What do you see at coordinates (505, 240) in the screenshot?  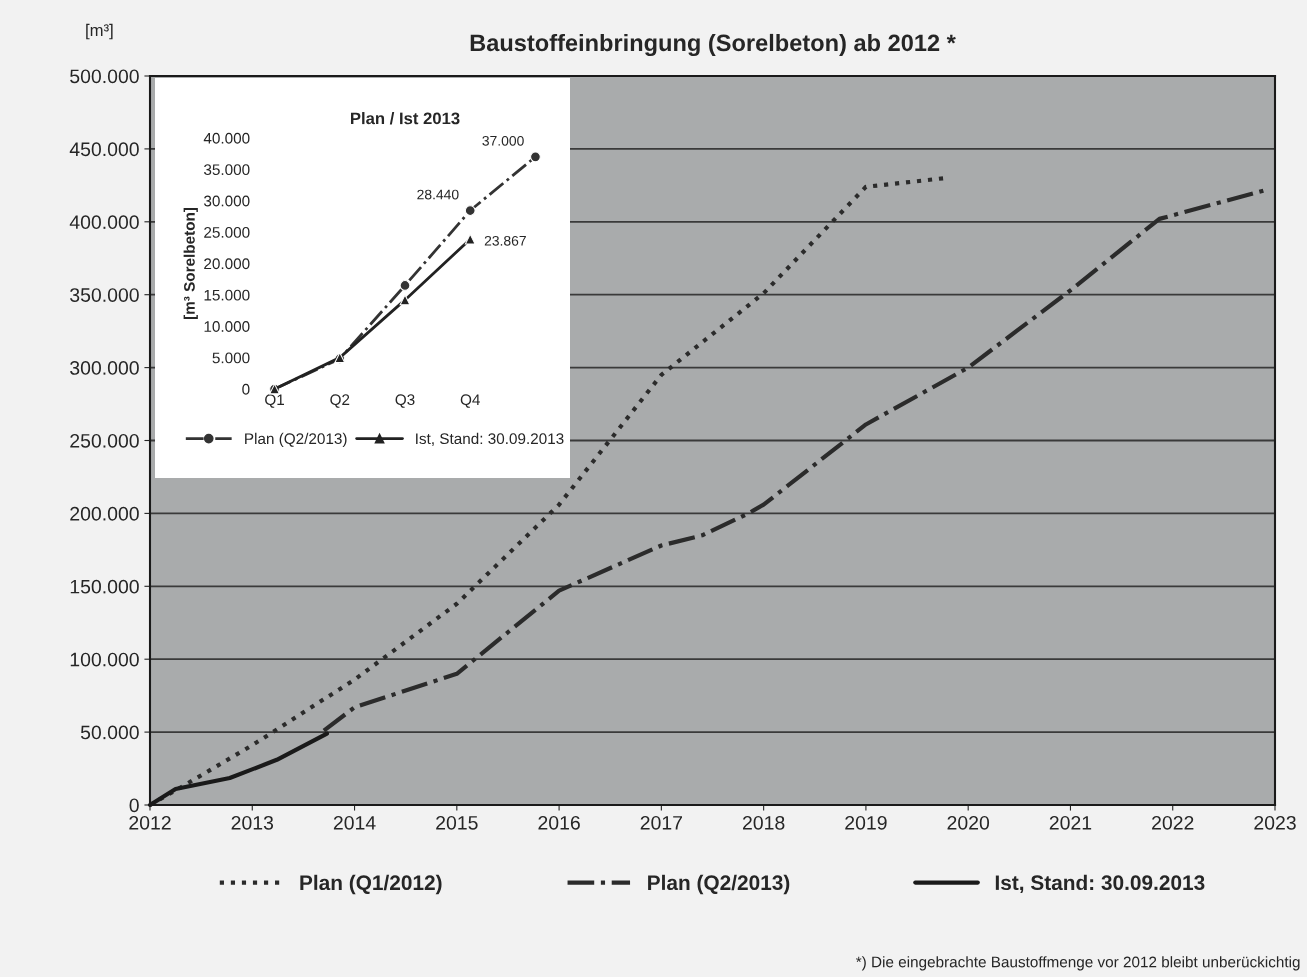 I see `data-label: 23.867` at bounding box center [505, 240].